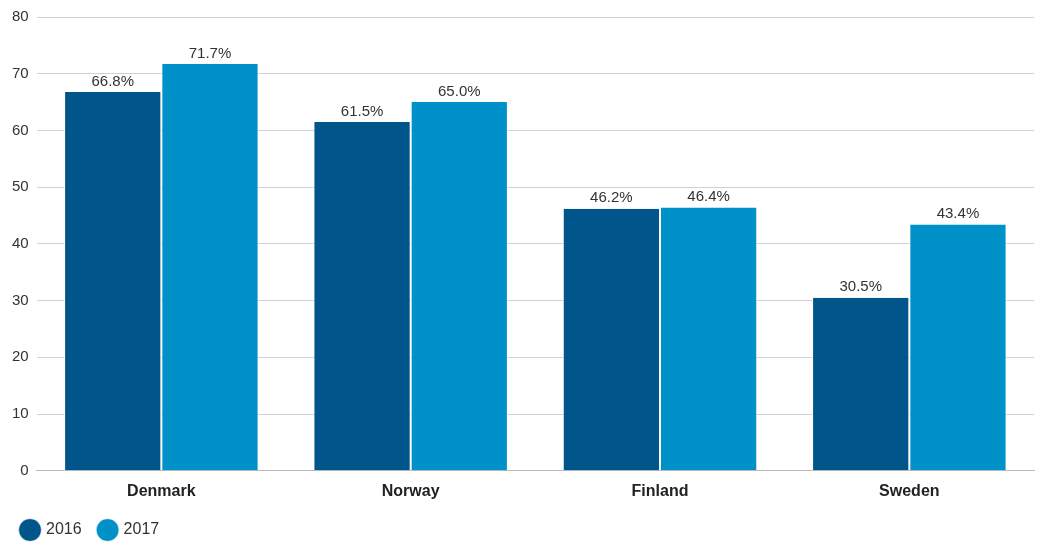 The width and height of the screenshot is (1038, 548). Describe the element at coordinates (112, 80) in the screenshot. I see `data-label: 66.8%` at that location.